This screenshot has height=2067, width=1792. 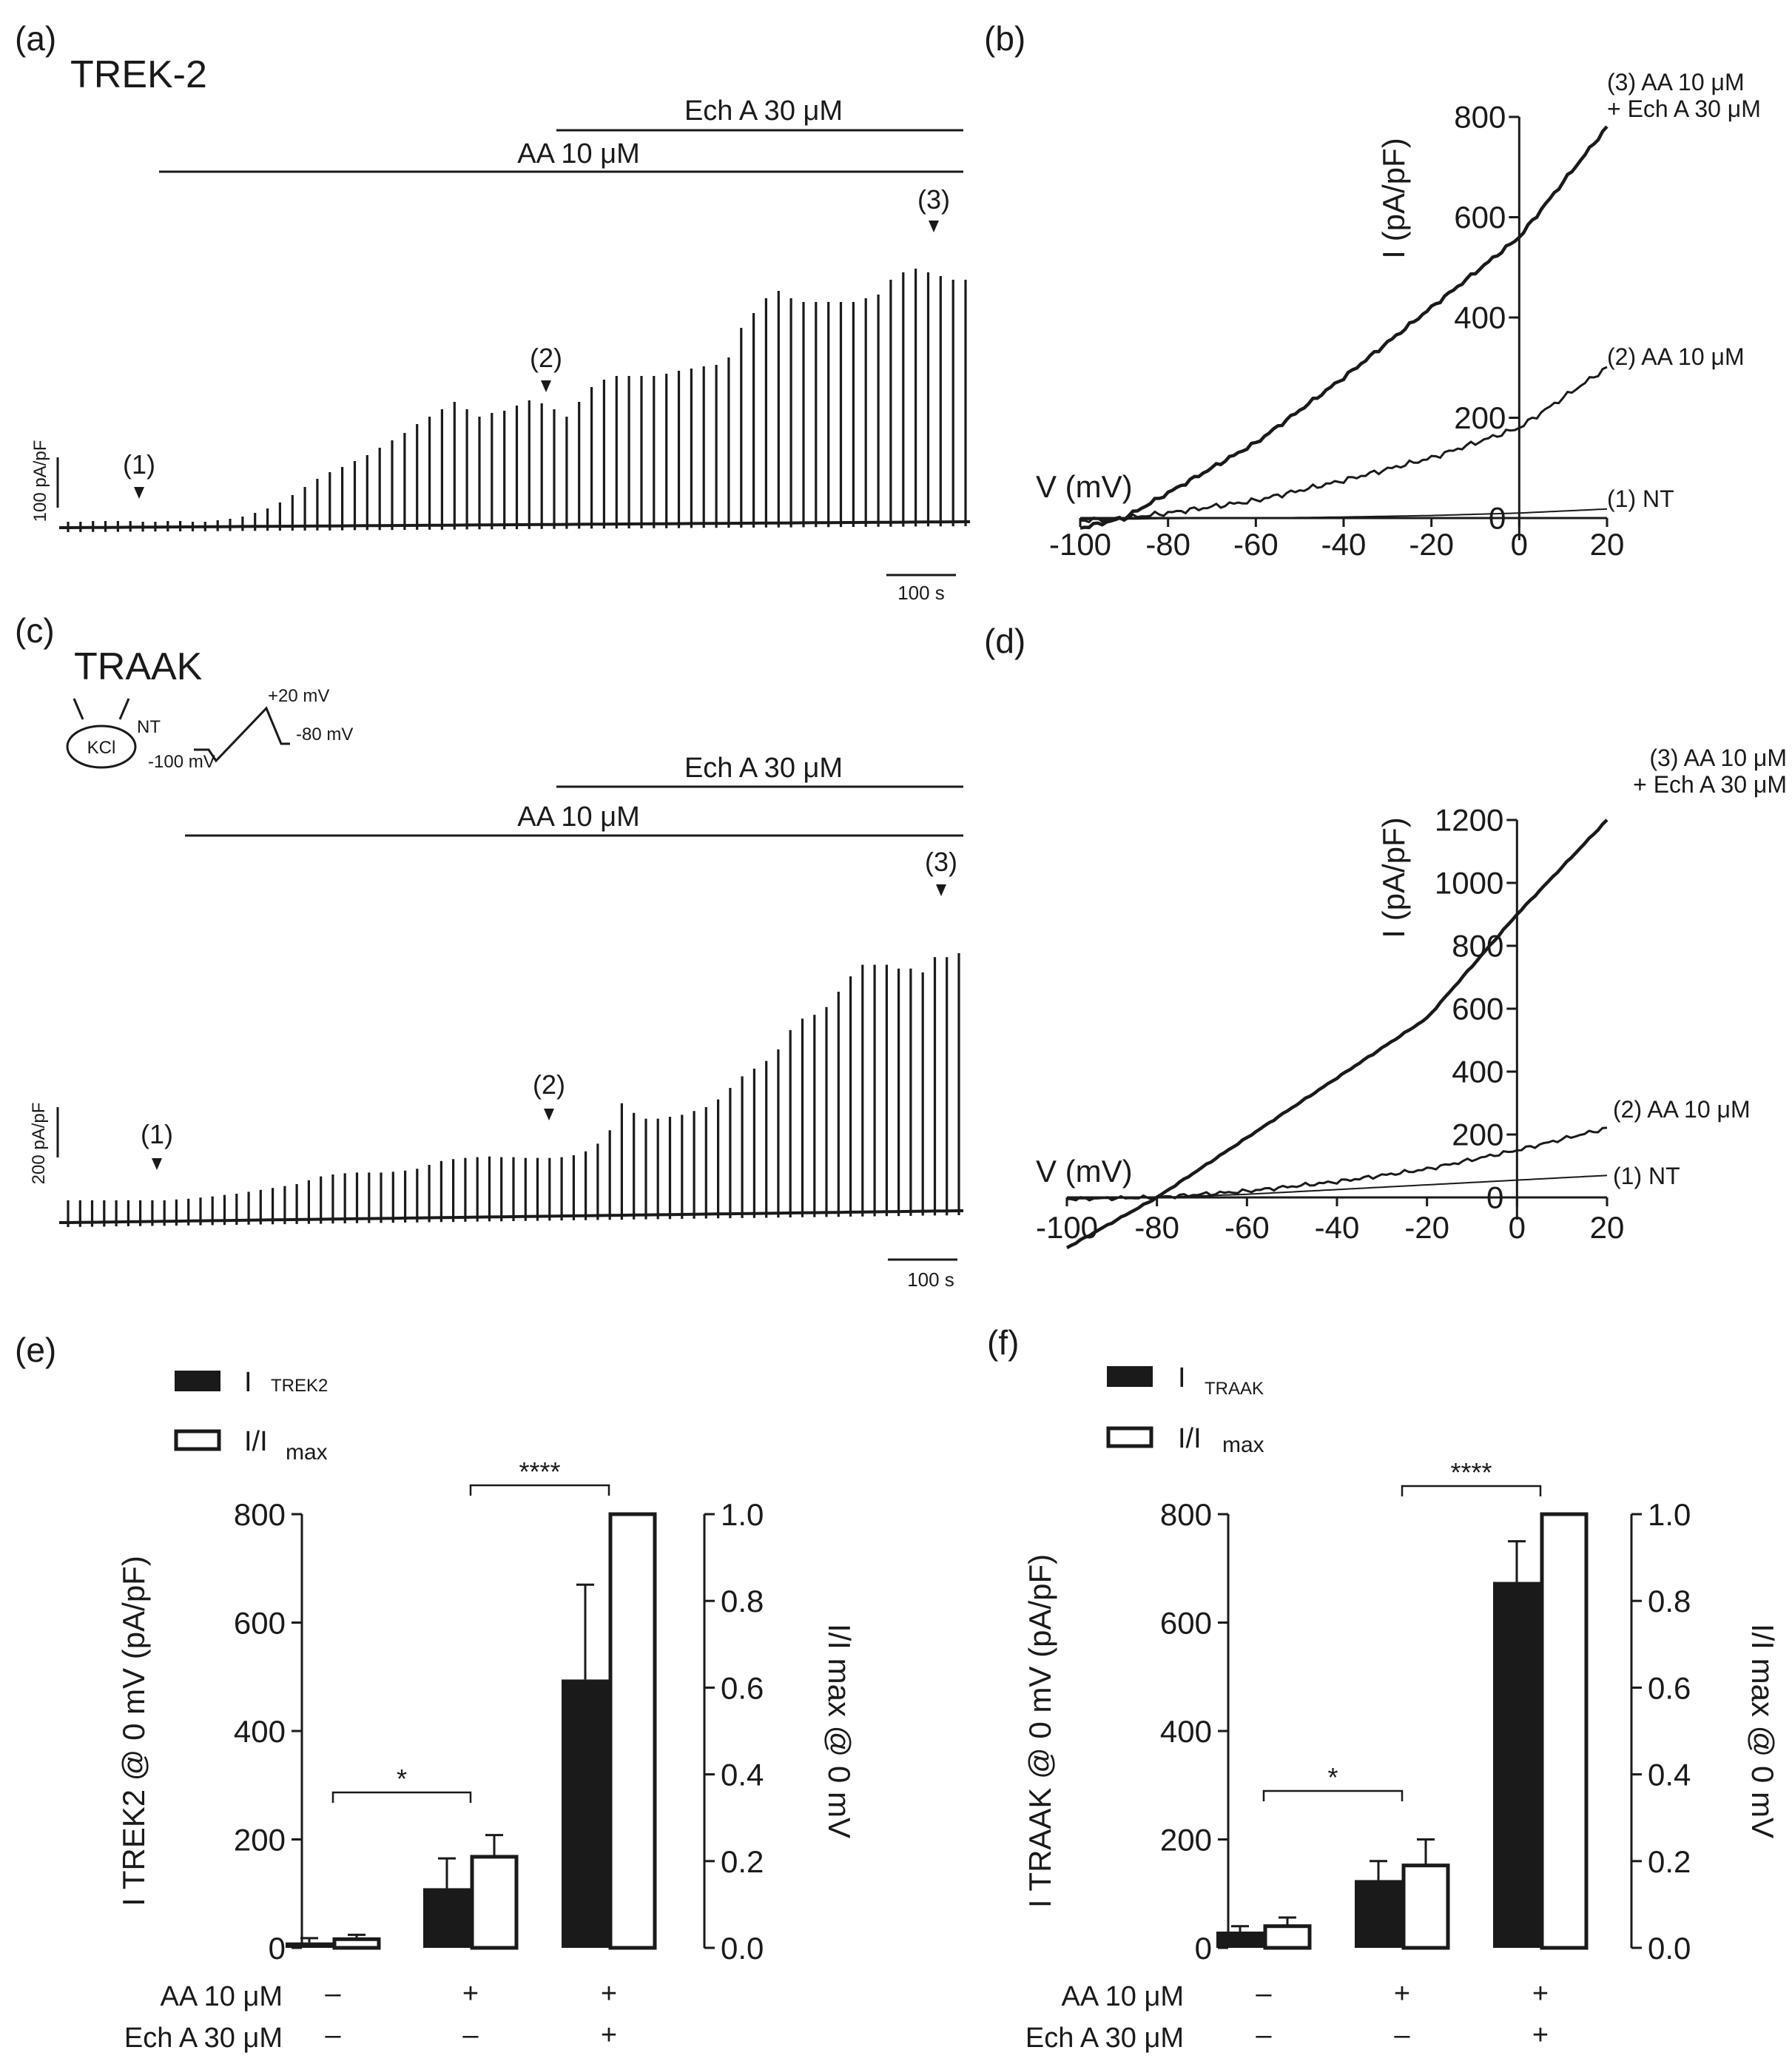 I want to click on panel-c-aa-label: AA 10 μM, so click(x=578, y=817).